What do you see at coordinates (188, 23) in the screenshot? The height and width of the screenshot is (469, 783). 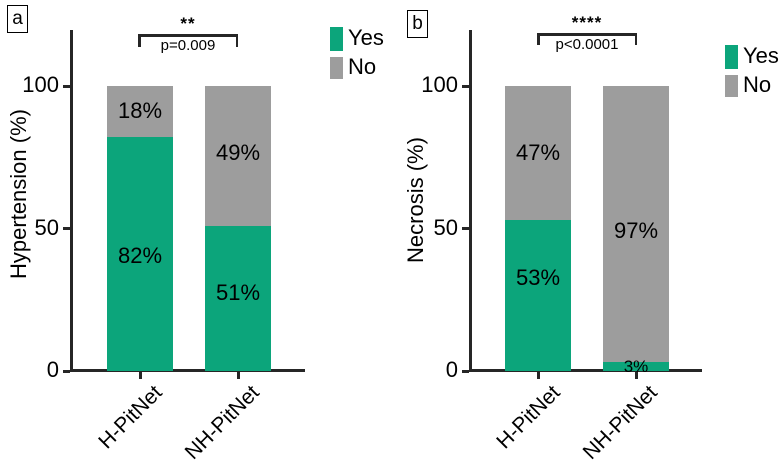 I see `significance-stars: **` at bounding box center [188, 23].